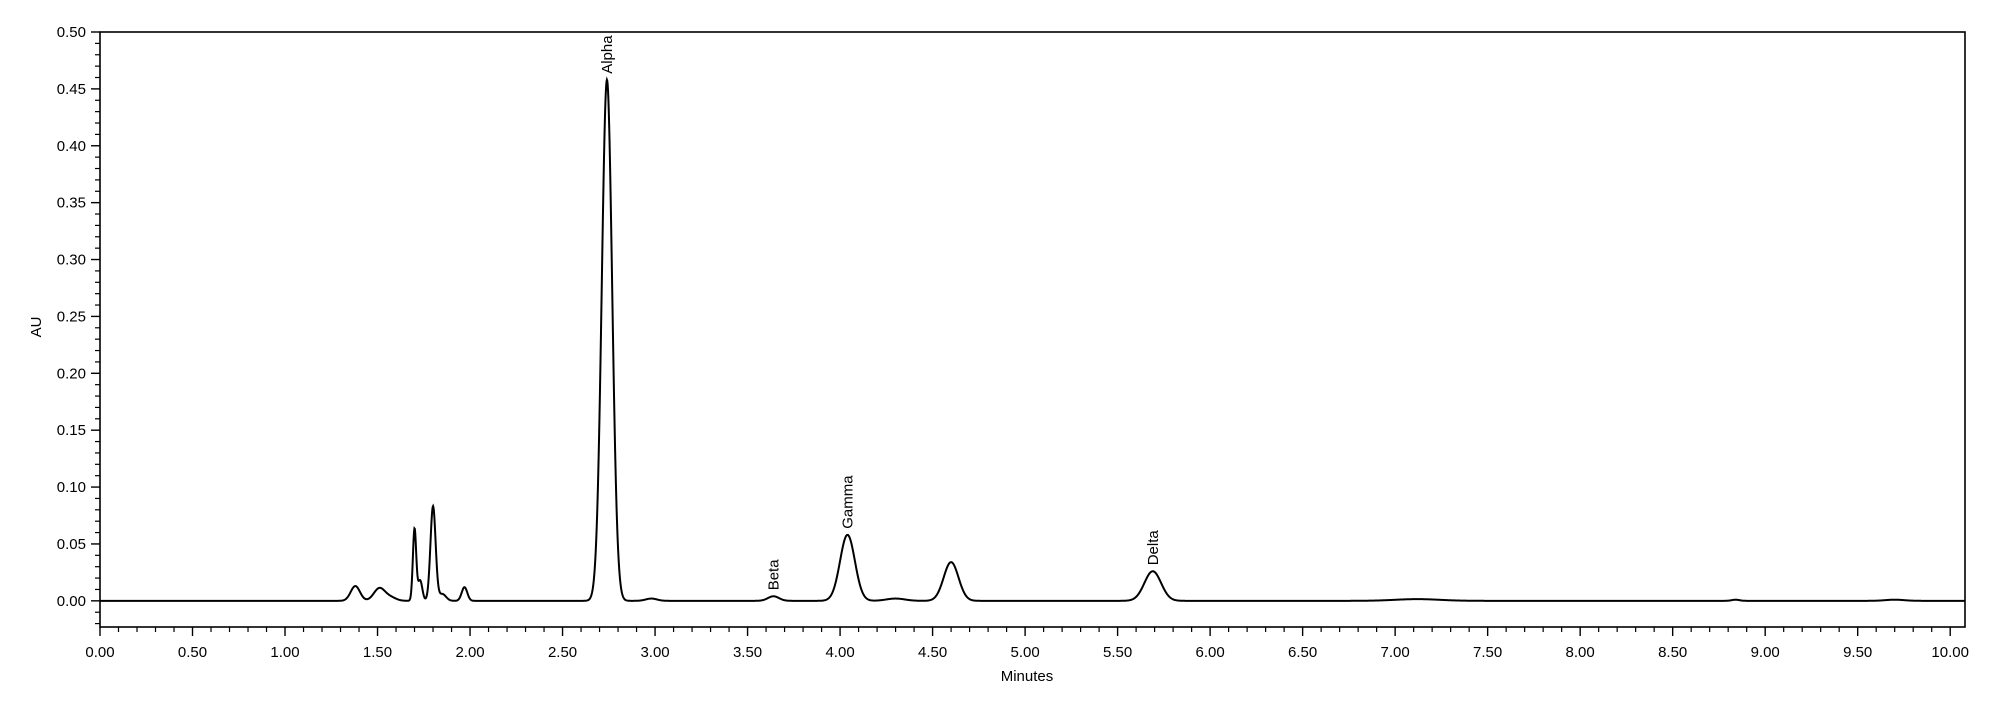  What do you see at coordinates (747, 652) in the screenshot?
I see `x-tick-label: 3.50` at bounding box center [747, 652].